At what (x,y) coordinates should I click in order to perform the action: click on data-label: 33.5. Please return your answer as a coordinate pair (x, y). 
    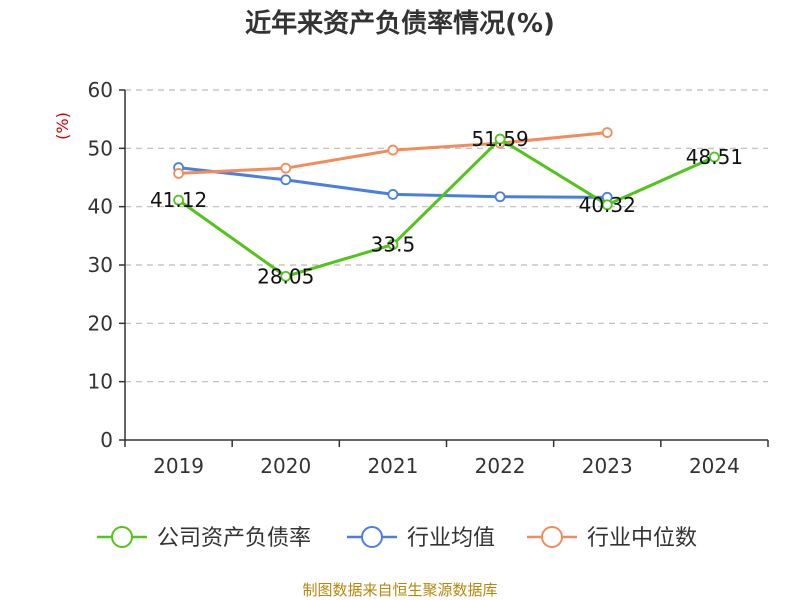
    Looking at the image, I should click on (393, 245).